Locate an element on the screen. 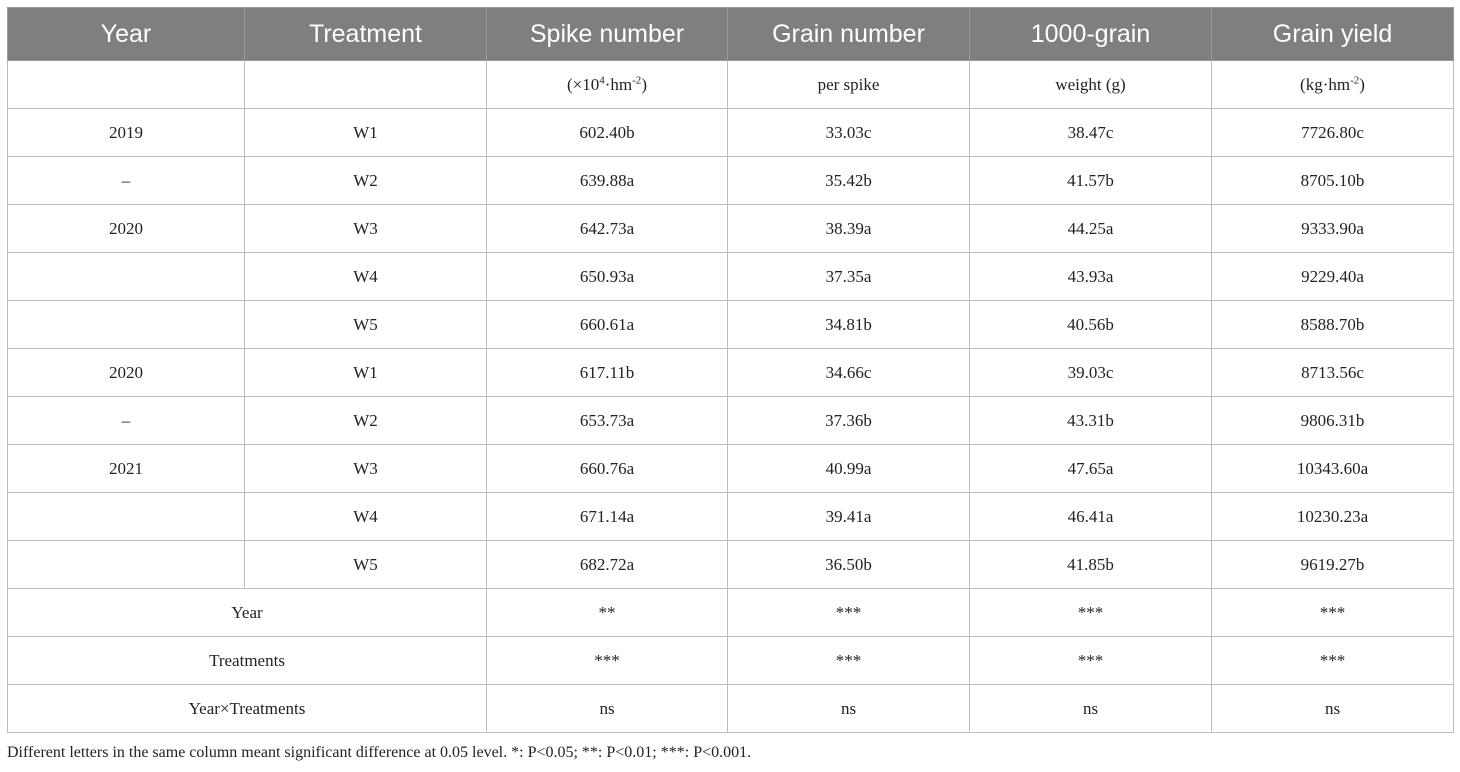 This screenshot has height=772, width=1460. units-treatment is located at coordinates (365, 84).